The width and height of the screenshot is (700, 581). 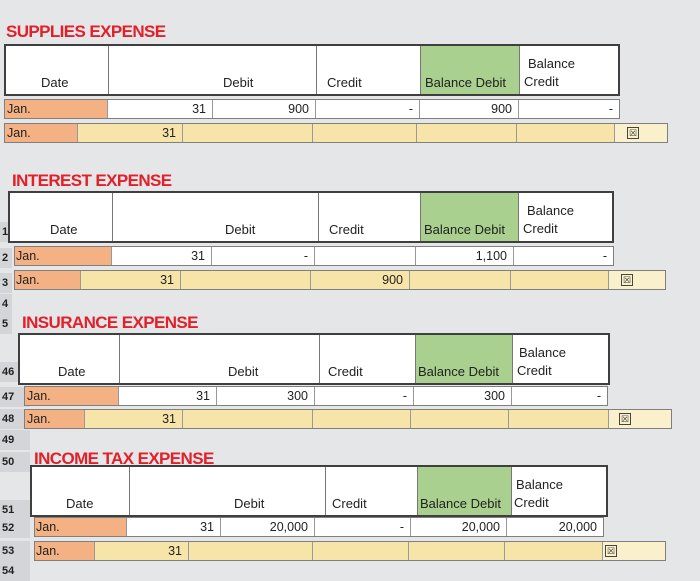 I want to click on balance-debit-cell: 900, so click(x=469, y=109).